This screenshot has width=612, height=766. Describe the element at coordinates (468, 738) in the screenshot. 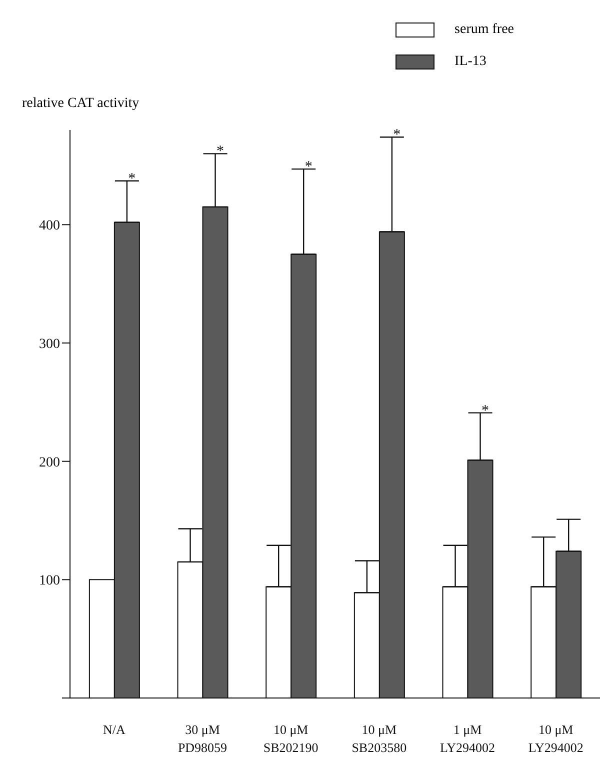

I see `x-tick-label: 1 μM LY294002` at that location.